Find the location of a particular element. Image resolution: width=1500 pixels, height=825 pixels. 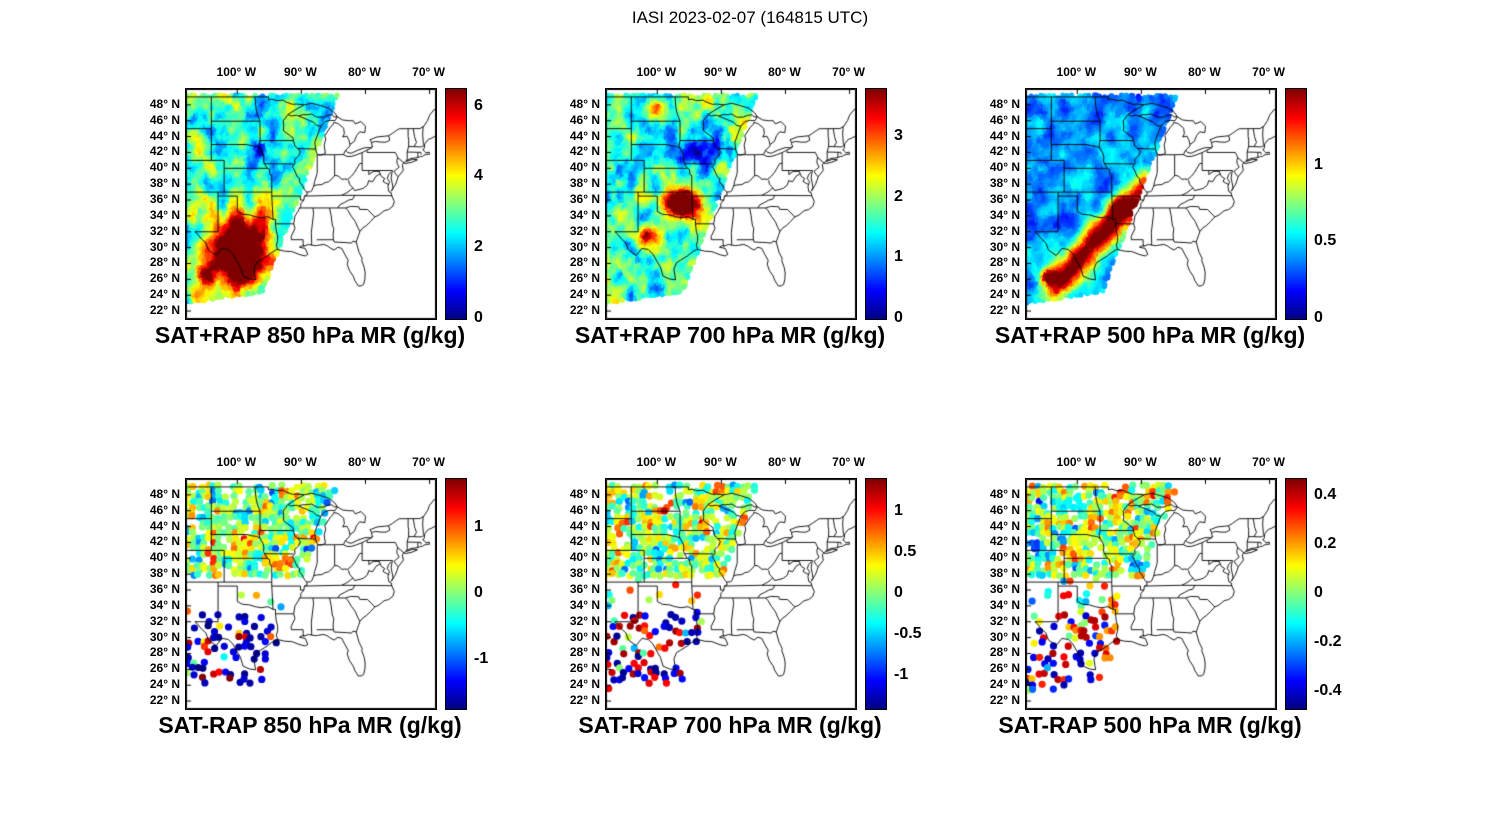

panel-title: SAT+RAP 850 hPa MR (g/kg) is located at coordinates (310, 335).